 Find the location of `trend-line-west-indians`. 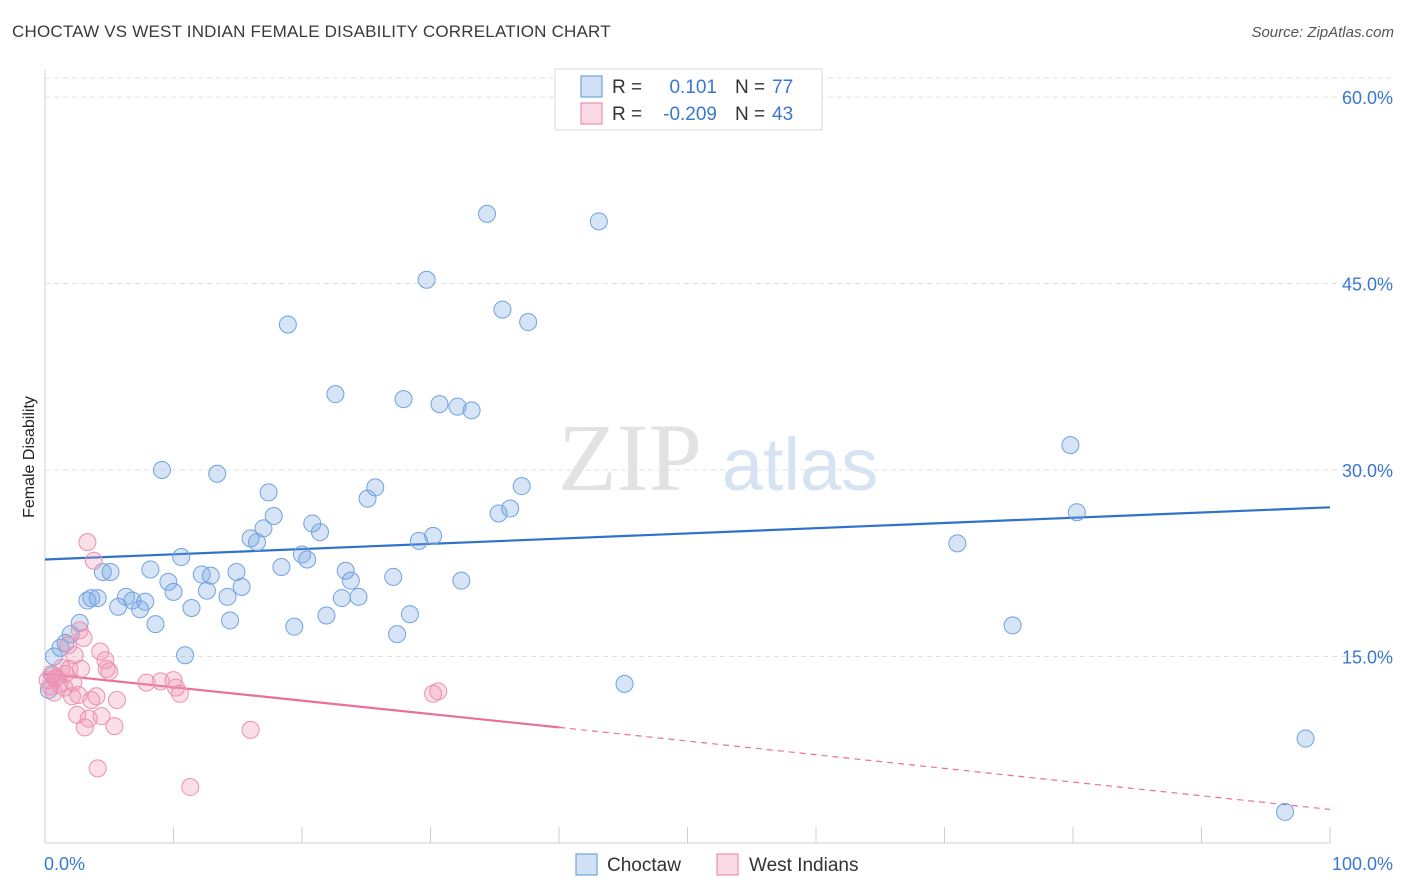

trend-line-west-indians is located at coordinates (302, 700).